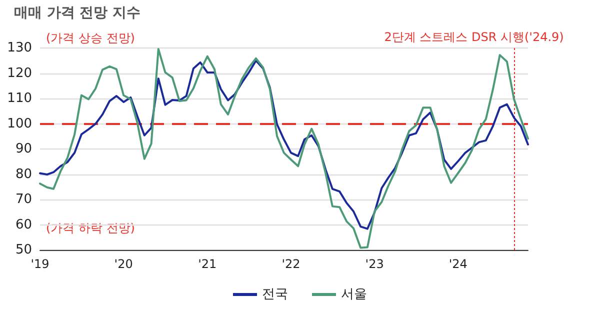 Image resolution: width=600 pixels, height=328 pixels. Describe the element at coordinates (77, 13) in the screenshot. I see `chart-title: 매매 가격 전망 지수` at that location.